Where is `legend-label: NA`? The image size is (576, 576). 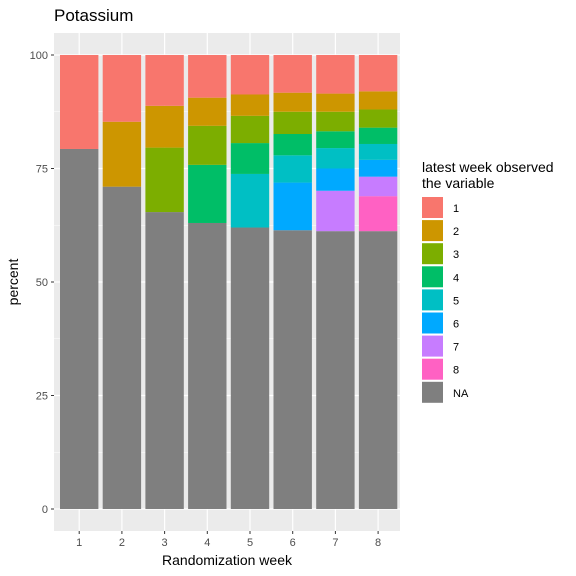
legend-label: NA is located at coordinates (461, 394).